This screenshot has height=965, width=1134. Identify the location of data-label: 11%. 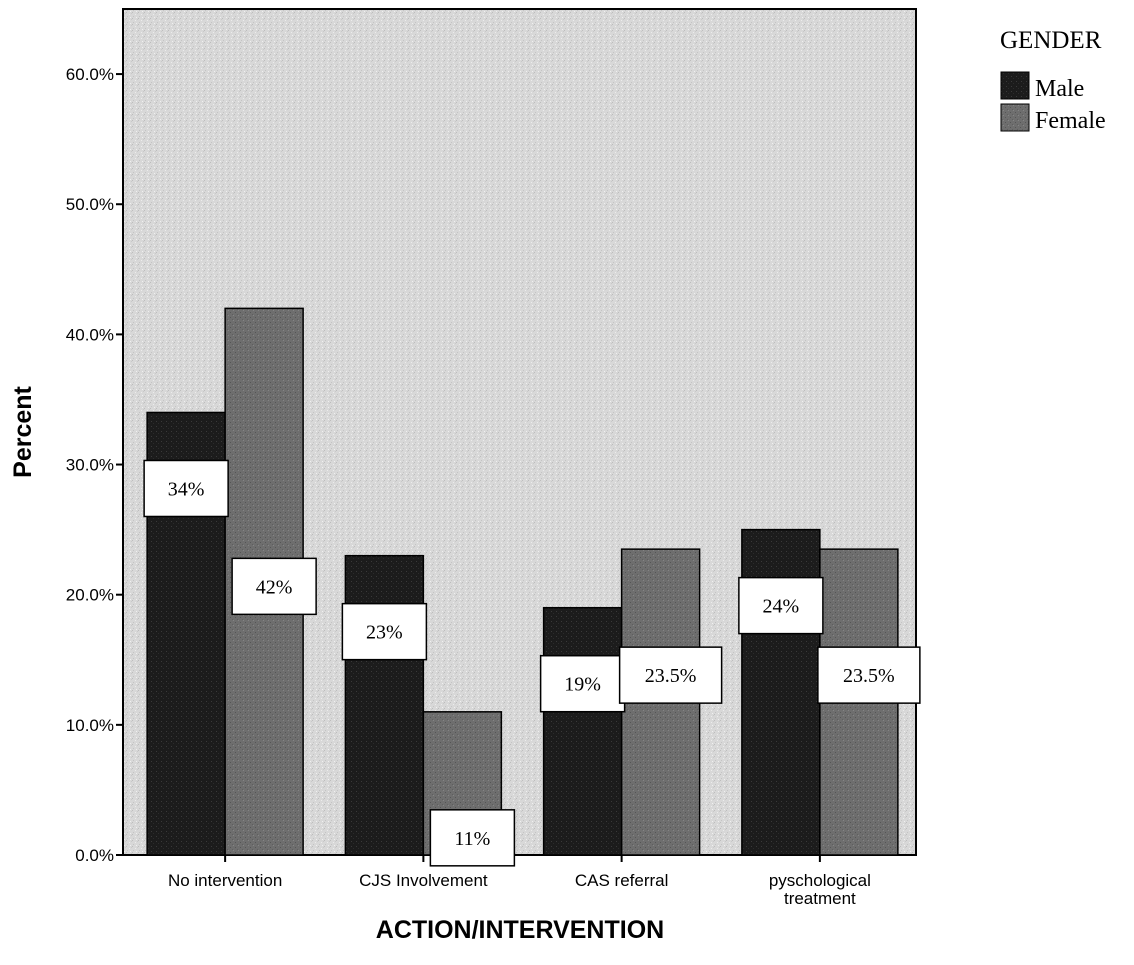
(472, 839).